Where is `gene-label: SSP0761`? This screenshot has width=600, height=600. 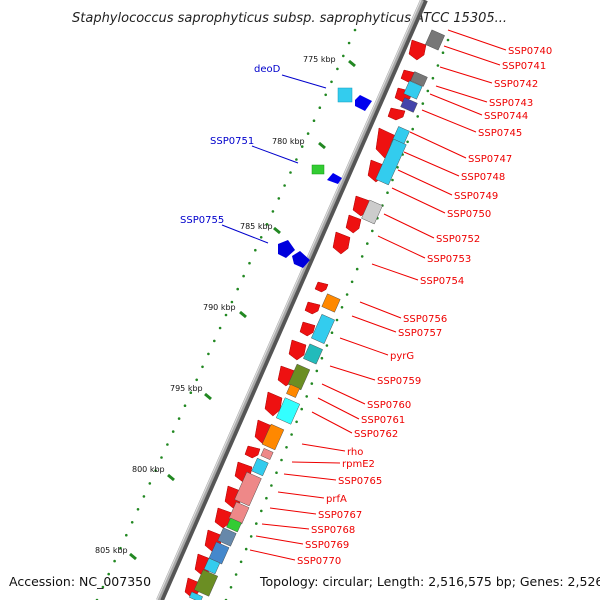
gene-label: SSP0761 is located at coordinates (383, 420).